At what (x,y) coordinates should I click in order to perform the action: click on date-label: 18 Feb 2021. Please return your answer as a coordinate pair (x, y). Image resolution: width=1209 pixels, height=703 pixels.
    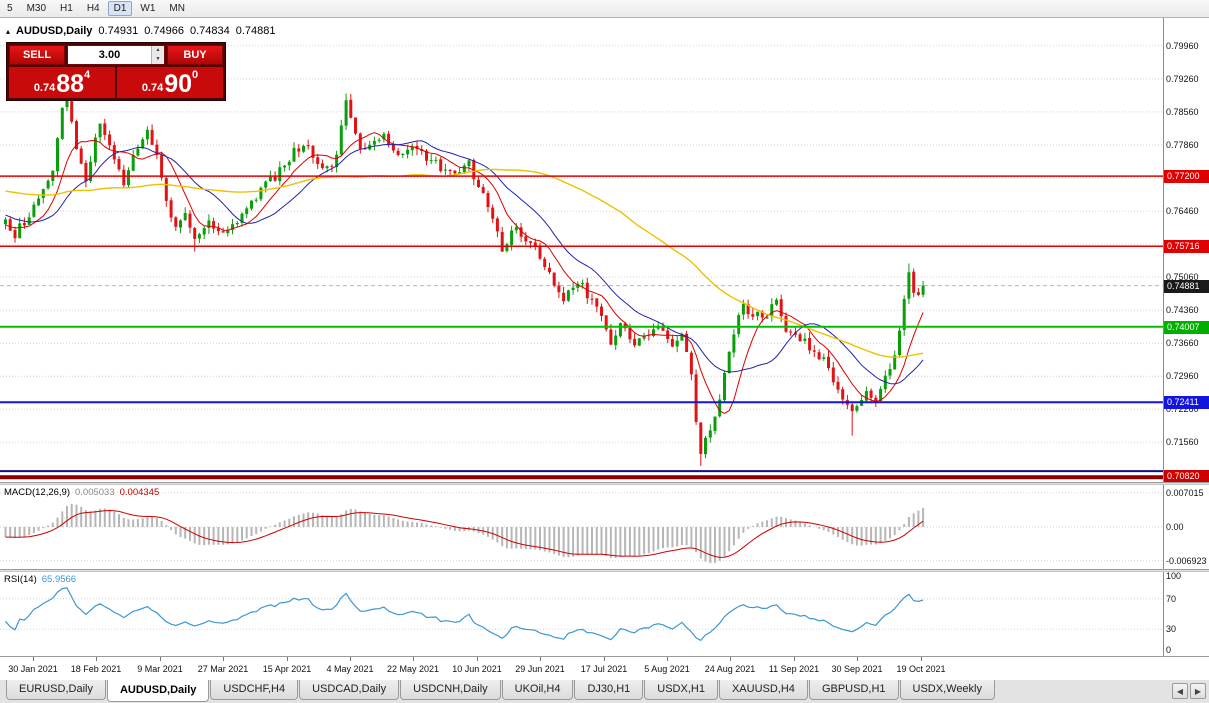
    Looking at the image, I should click on (96, 669).